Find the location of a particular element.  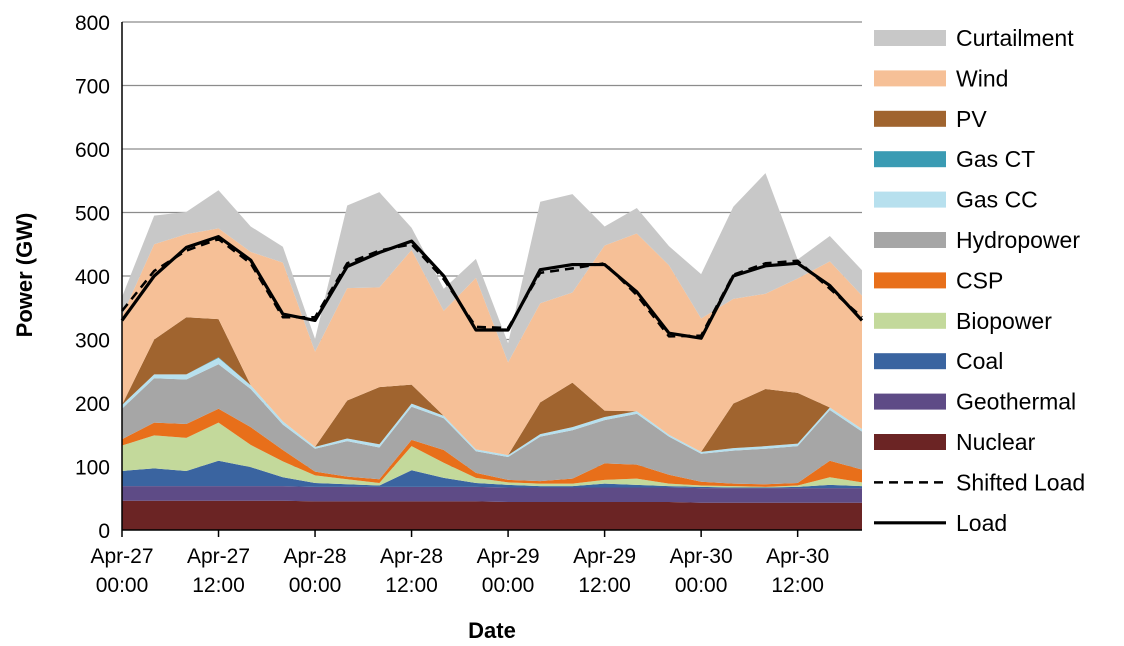

area-csp is located at coordinates (492, 447).